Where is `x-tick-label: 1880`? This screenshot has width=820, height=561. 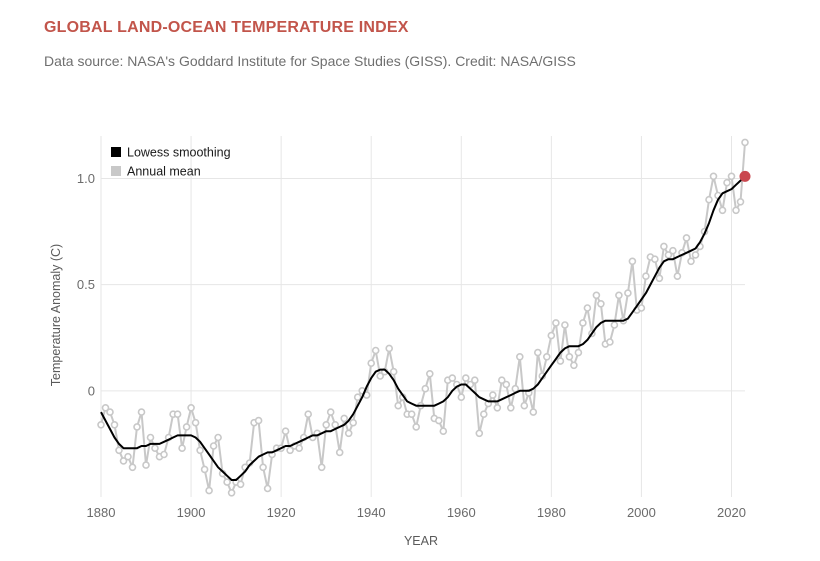
x-tick-label: 1880 is located at coordinates (101, 512).